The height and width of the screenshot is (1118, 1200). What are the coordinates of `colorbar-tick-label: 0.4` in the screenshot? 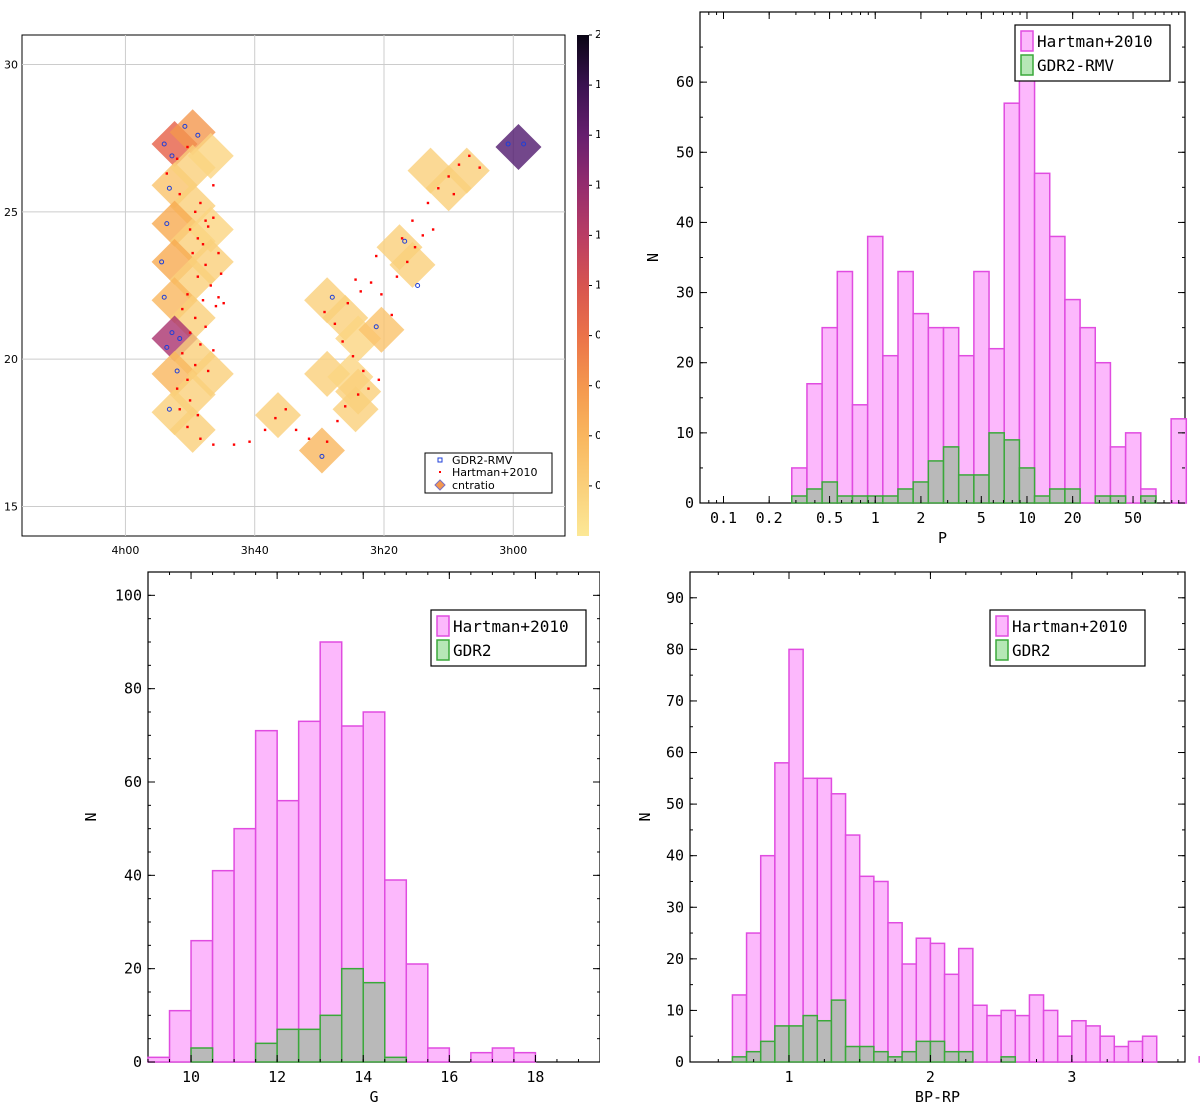 It's located at (597, 435).